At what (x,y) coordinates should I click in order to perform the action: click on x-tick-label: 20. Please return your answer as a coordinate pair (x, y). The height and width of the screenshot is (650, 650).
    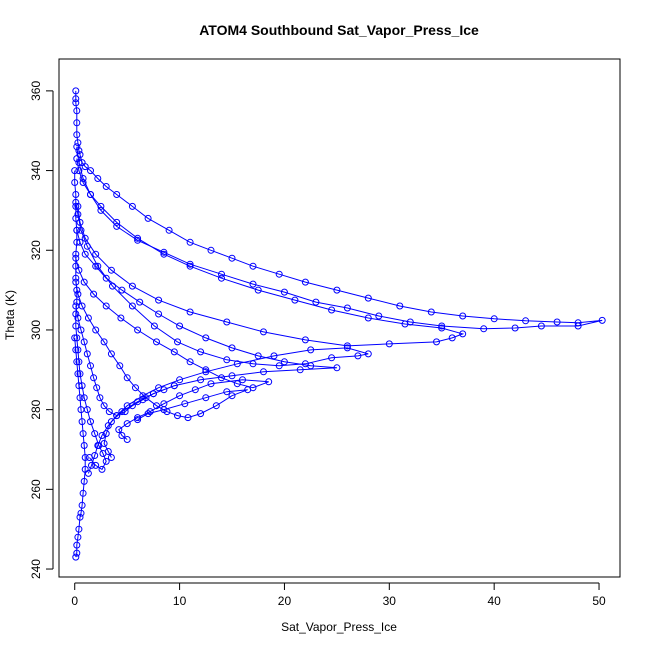
    Looking at the image, I should click on (285, 601).